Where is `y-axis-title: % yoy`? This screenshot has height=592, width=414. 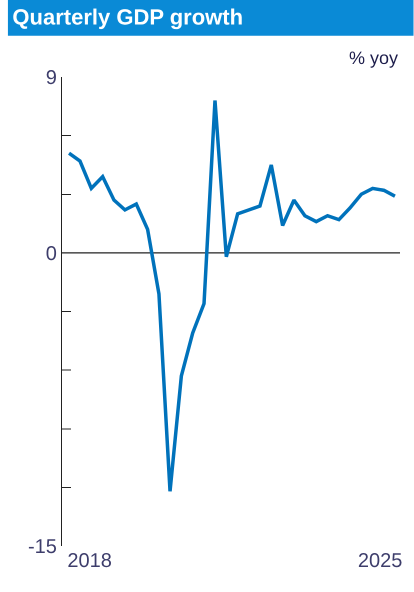 y-axis-title: % yoy is located at coordinates (373, 58).